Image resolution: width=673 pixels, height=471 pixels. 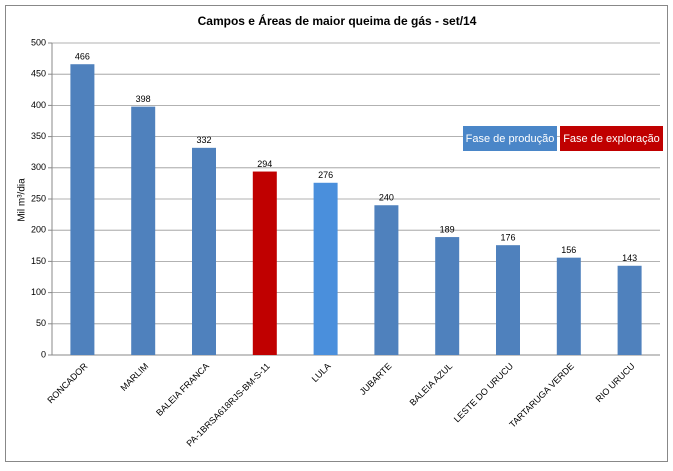 What do you see at coordinates (325, 175) in the screenshot?
I see `value-label: 276` at bounding box center [325, 175].